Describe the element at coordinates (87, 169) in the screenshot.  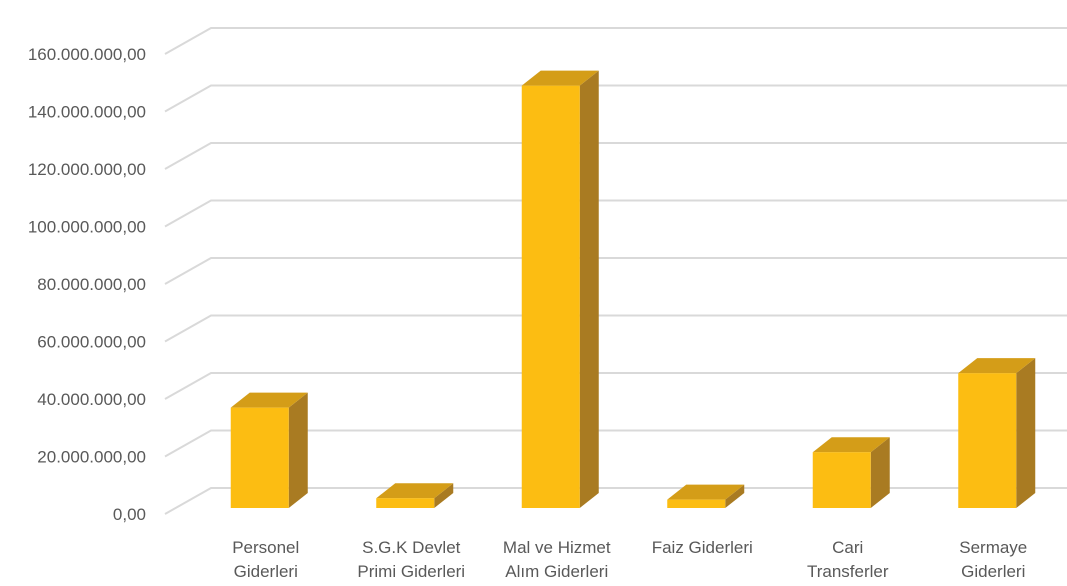
I see `y-tick-label: 120.000.000,00` at that location.